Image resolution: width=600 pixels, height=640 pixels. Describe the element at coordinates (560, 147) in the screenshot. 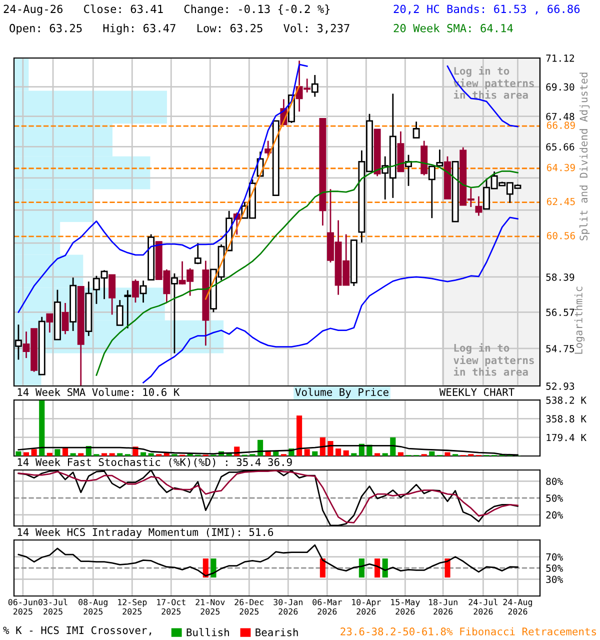

I see `y-tick-label: 65.66` at that location.